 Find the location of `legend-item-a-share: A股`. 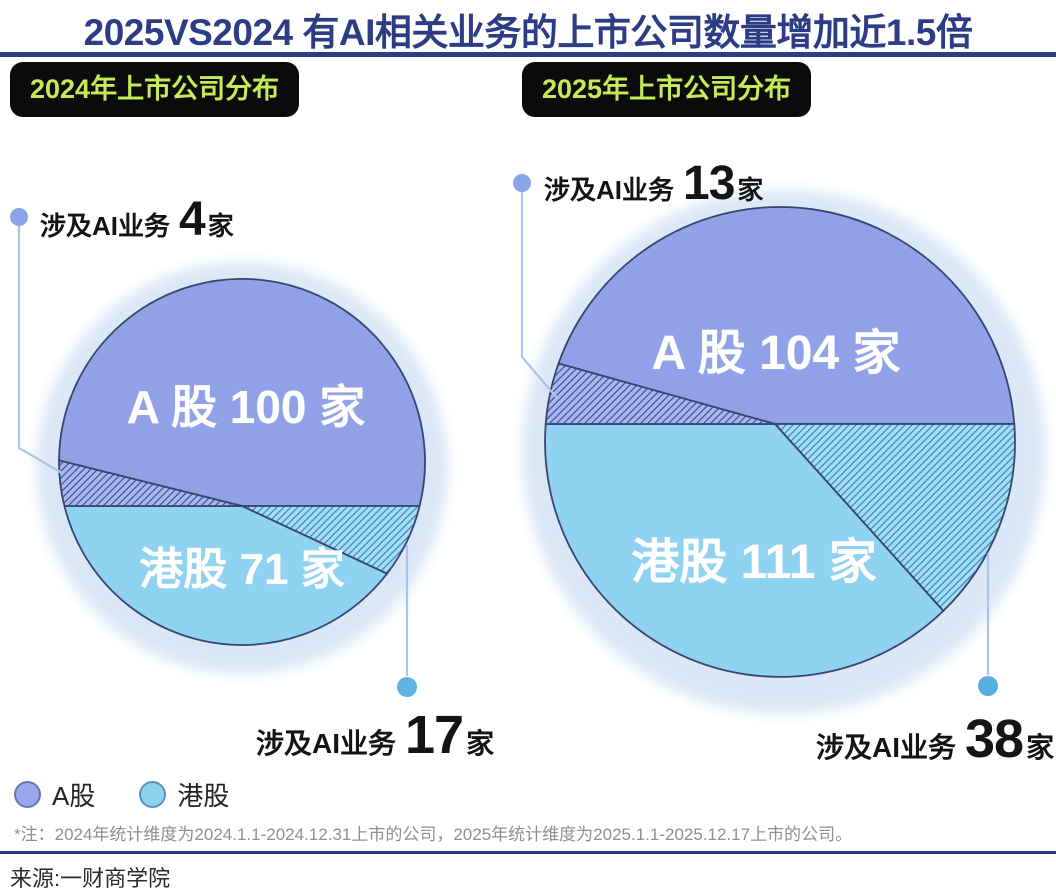

legend-item-a-share: A股 is located at coordinates (54, 794).